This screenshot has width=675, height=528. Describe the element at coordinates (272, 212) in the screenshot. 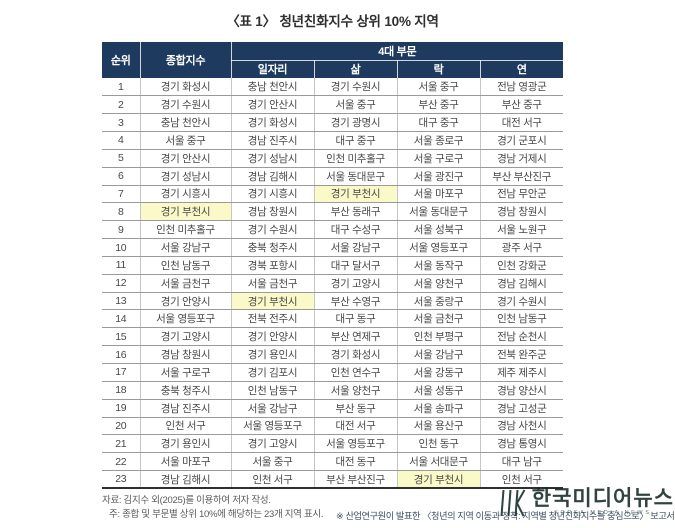

I see `region-cell: 경남 창원시` at that location.